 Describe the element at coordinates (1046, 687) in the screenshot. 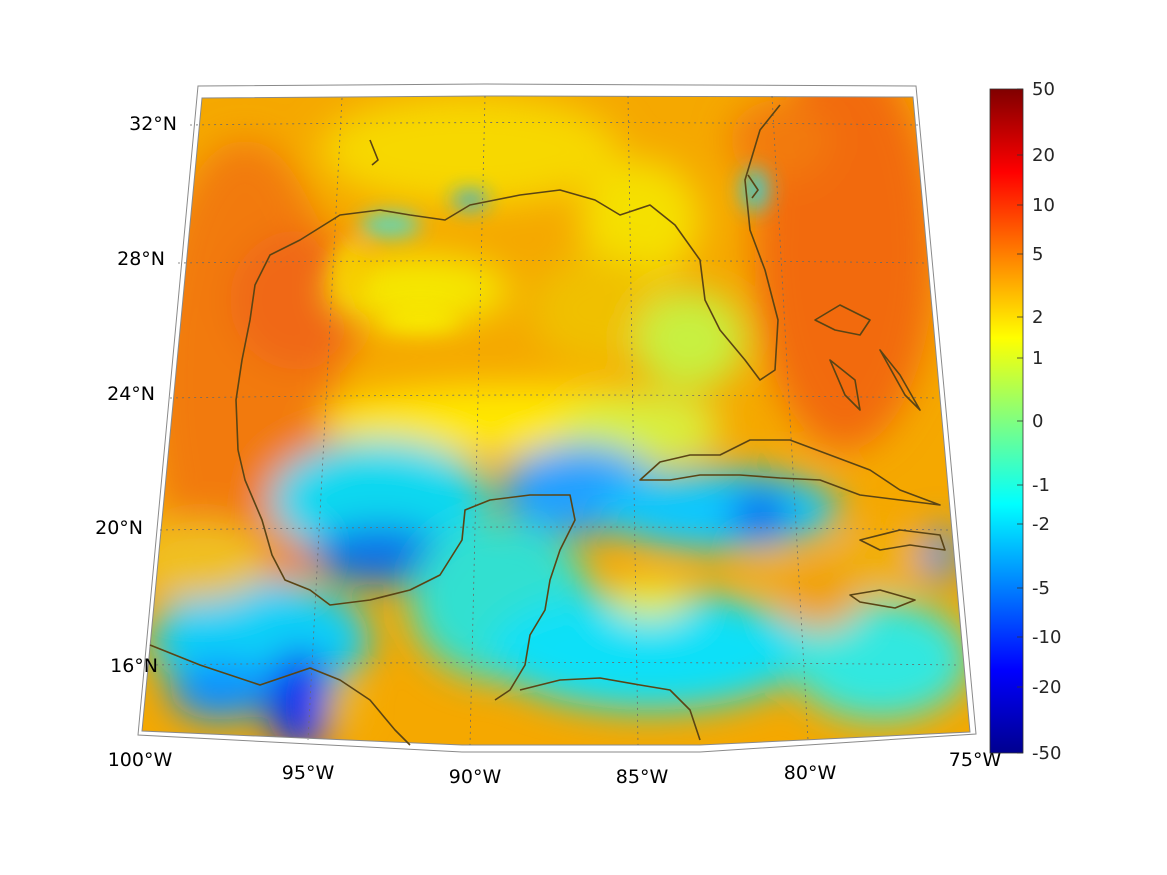

I see `colorbar-tick-label: -20` at that location.